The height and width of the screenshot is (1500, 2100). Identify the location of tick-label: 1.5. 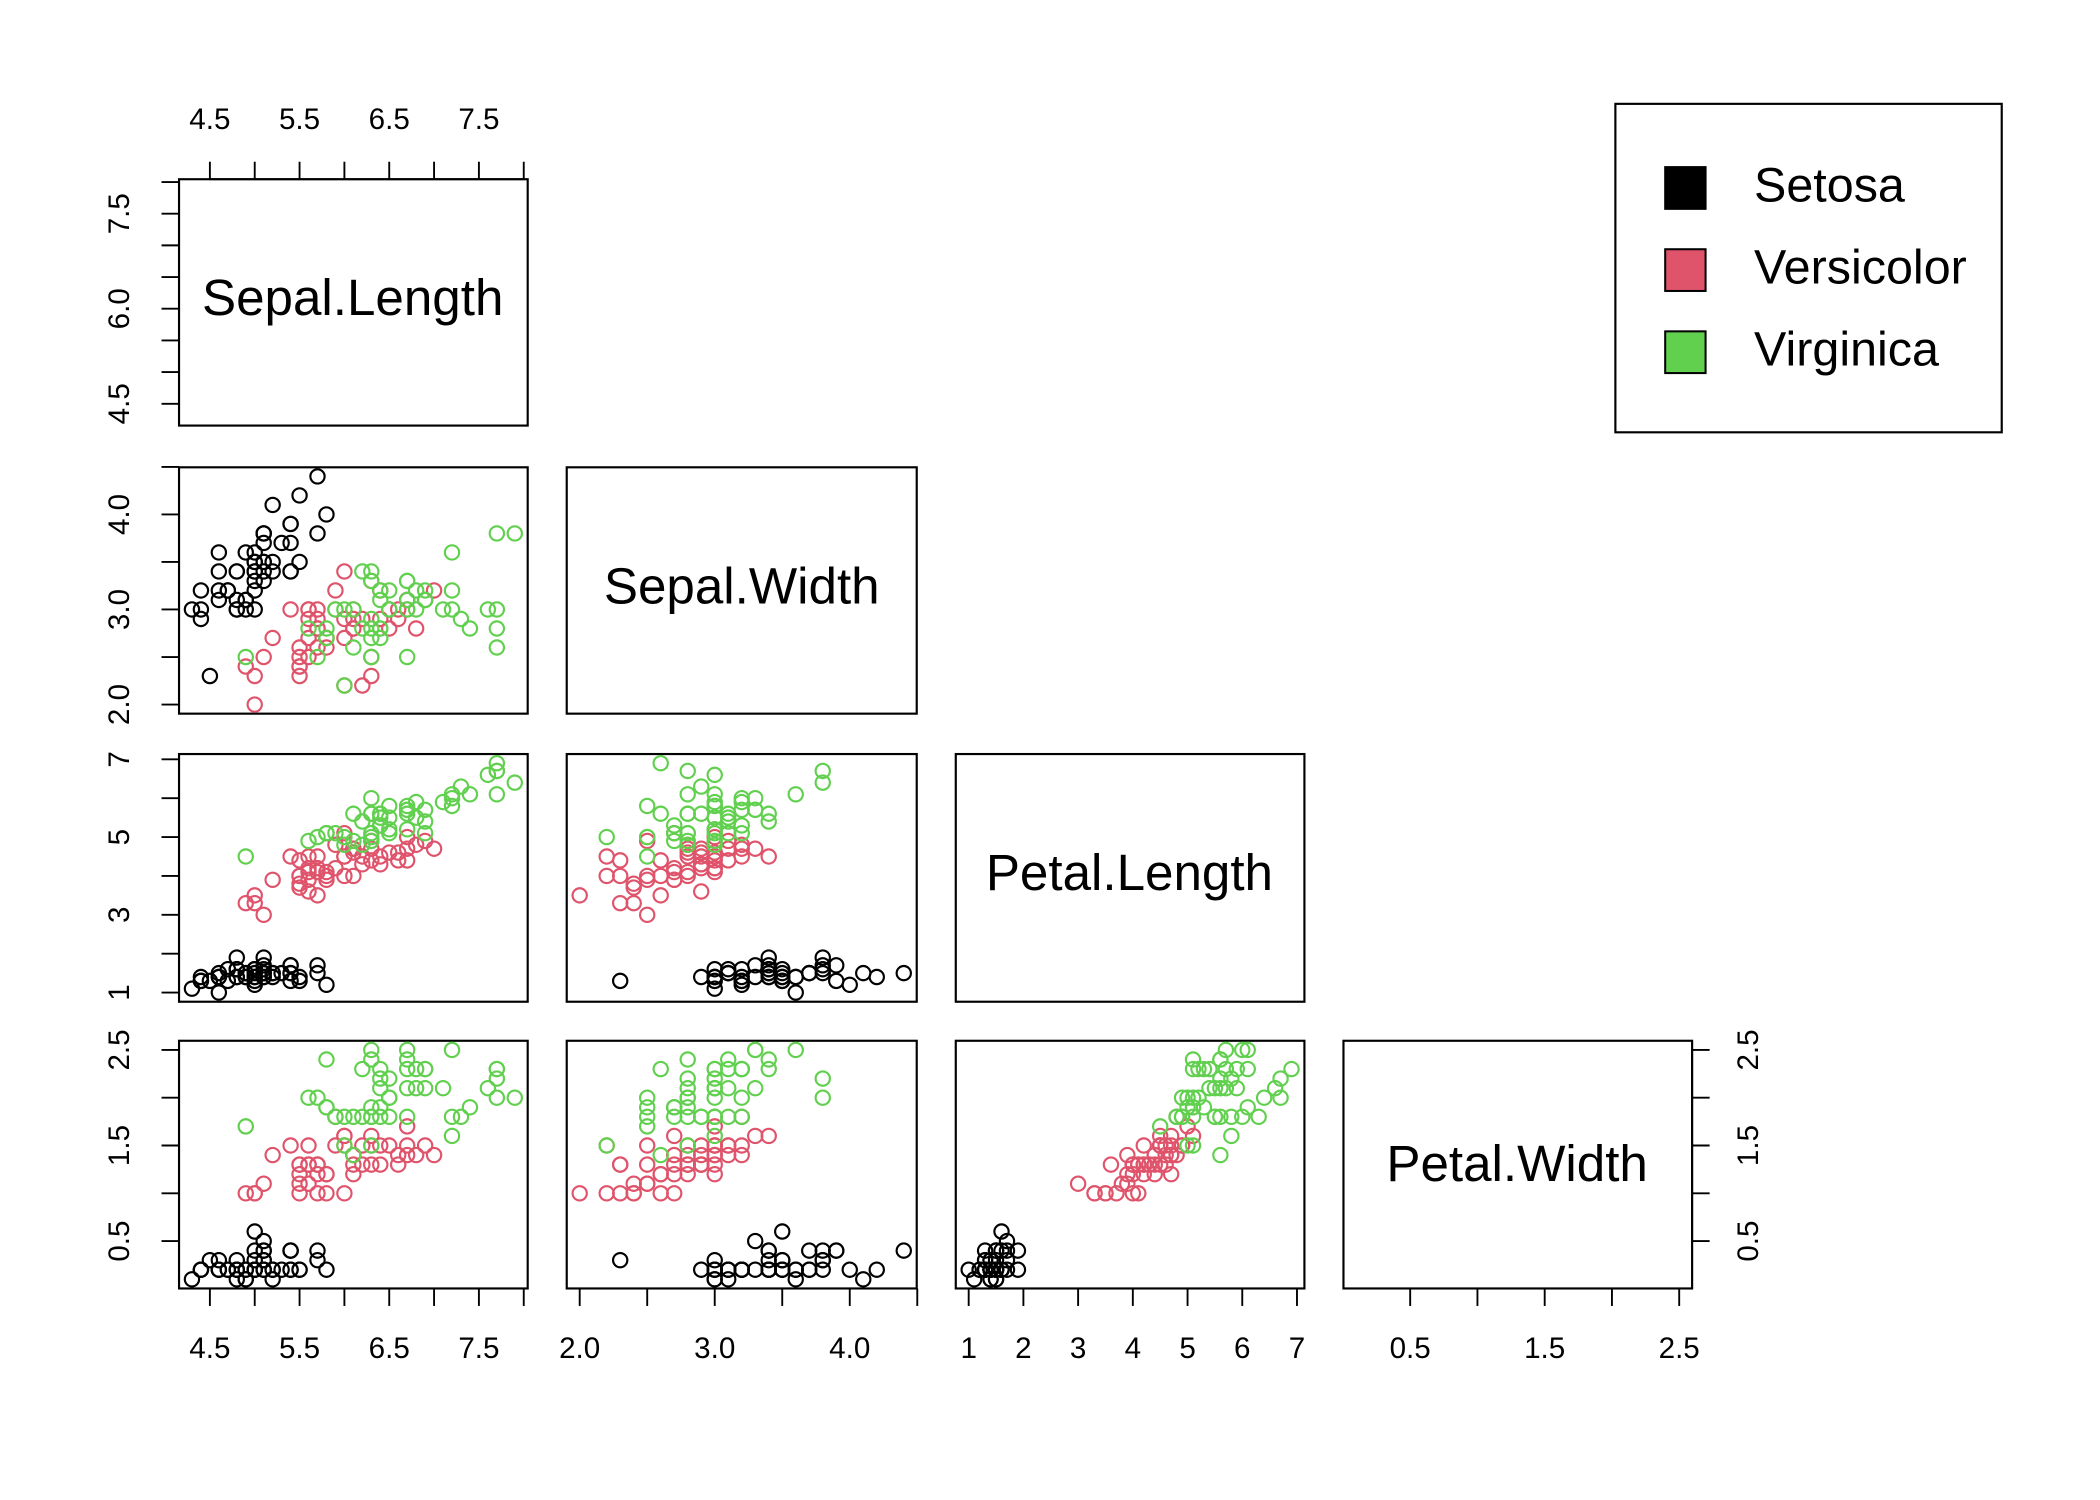
(1748, 1145).